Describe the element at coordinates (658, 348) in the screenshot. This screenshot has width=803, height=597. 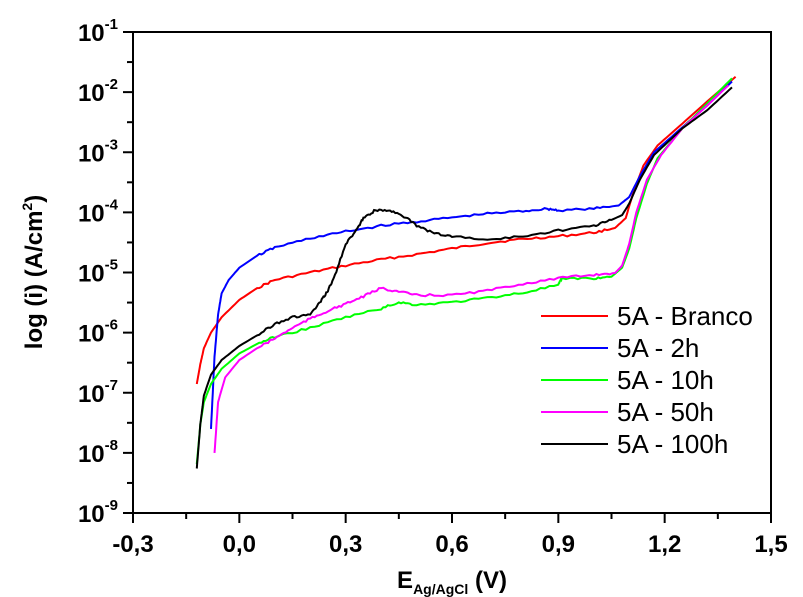
I see `legend-label: 5A - 2h` at that location.